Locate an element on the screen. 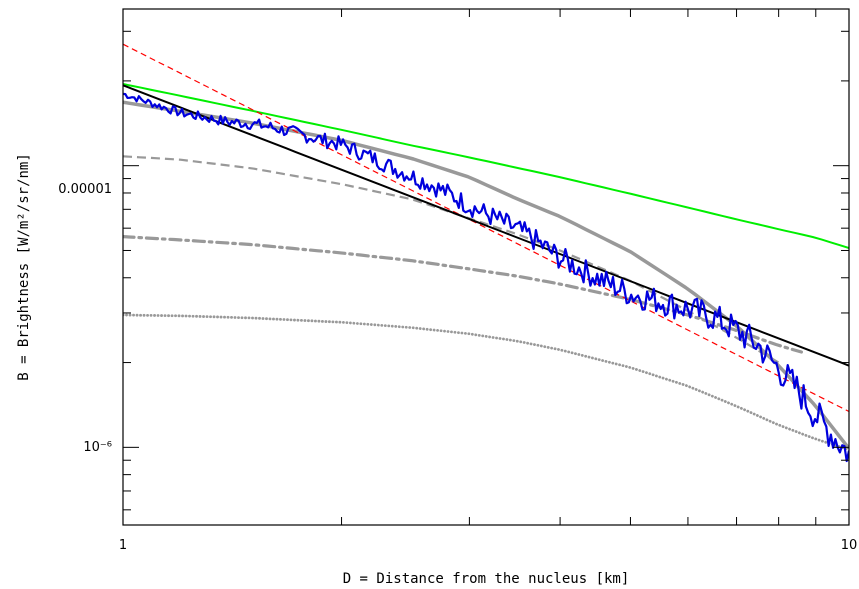 The image size is (859, 589). y-tick-label-1e-5: 0.00001 is located at coordinates (85, 189).